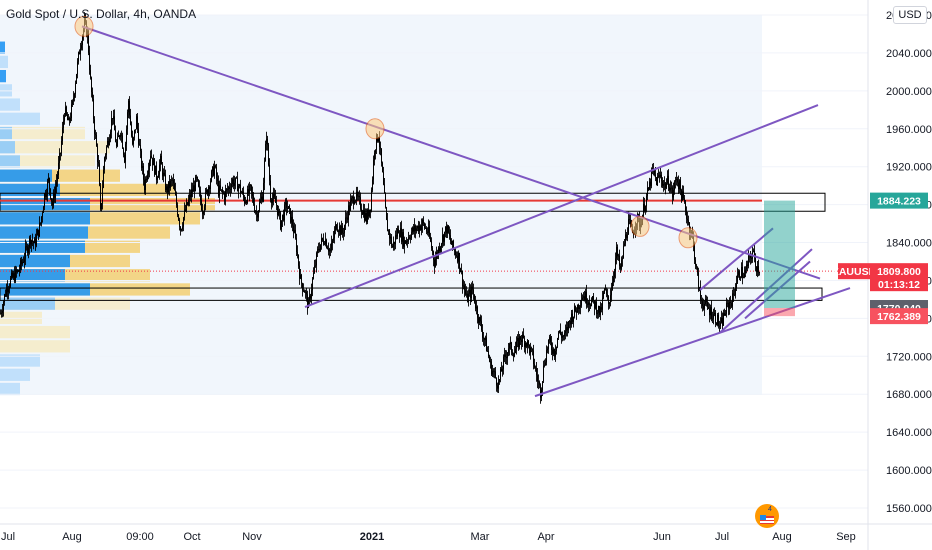 The height and width of the screenshot is (550, 932). I want to click on time-axis-label: 09:00, so click(140, 537).